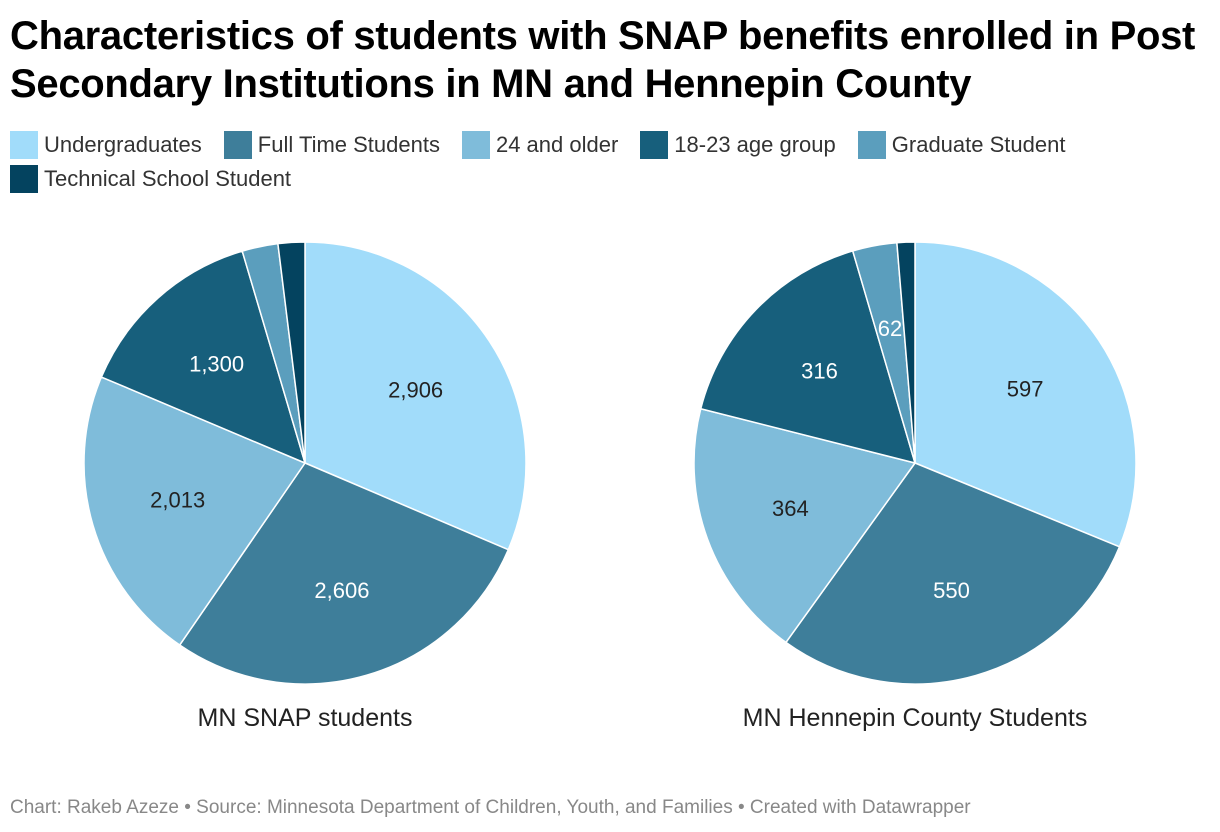  What do you see at coordinates (557, 144) in the screenshot?
I see `legend-label: 24 and older` at bounding box center [557, 144].